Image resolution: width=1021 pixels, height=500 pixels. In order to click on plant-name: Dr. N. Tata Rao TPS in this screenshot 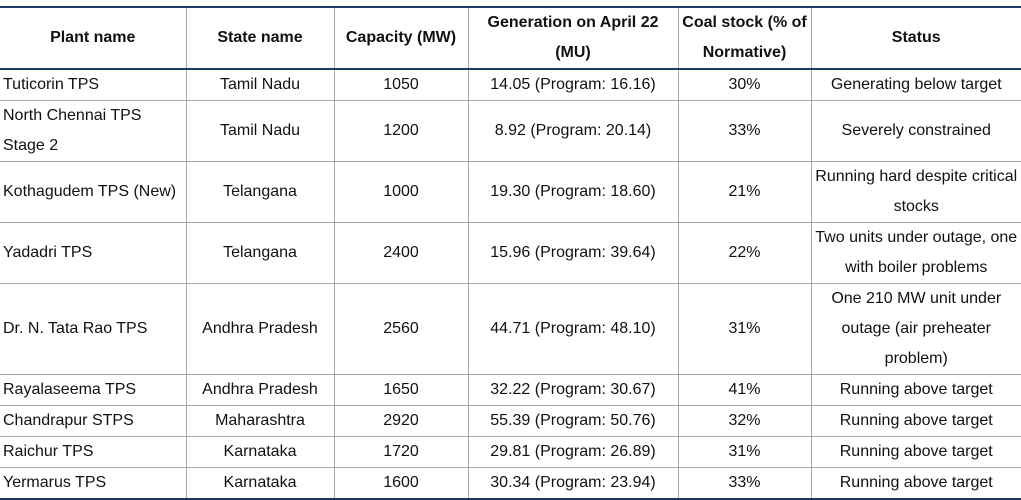, I will do `click(93, 329)`.